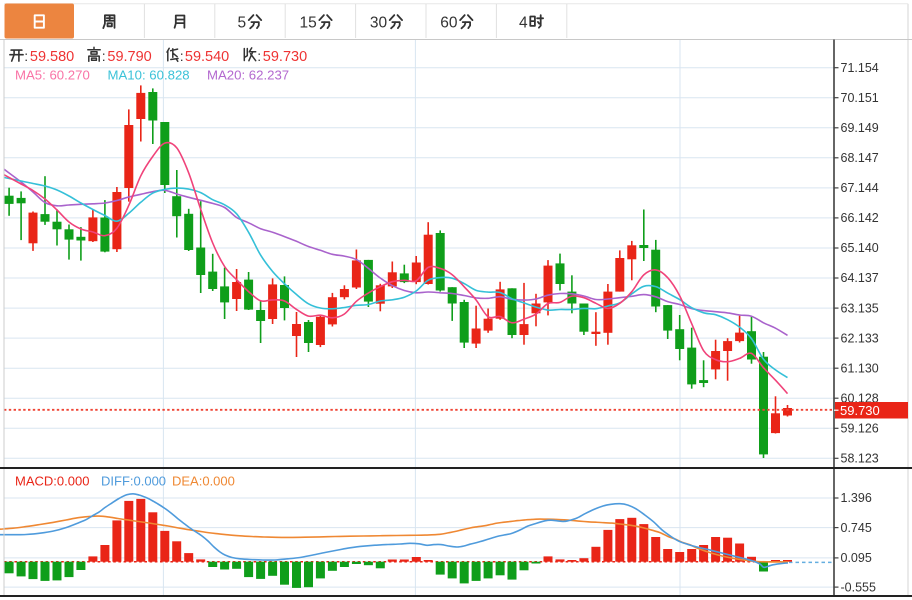 Image resolution: width=912 pixels, height=600 pixels. I want to click on svg-text: MACD:0.000, so click(52, 481).